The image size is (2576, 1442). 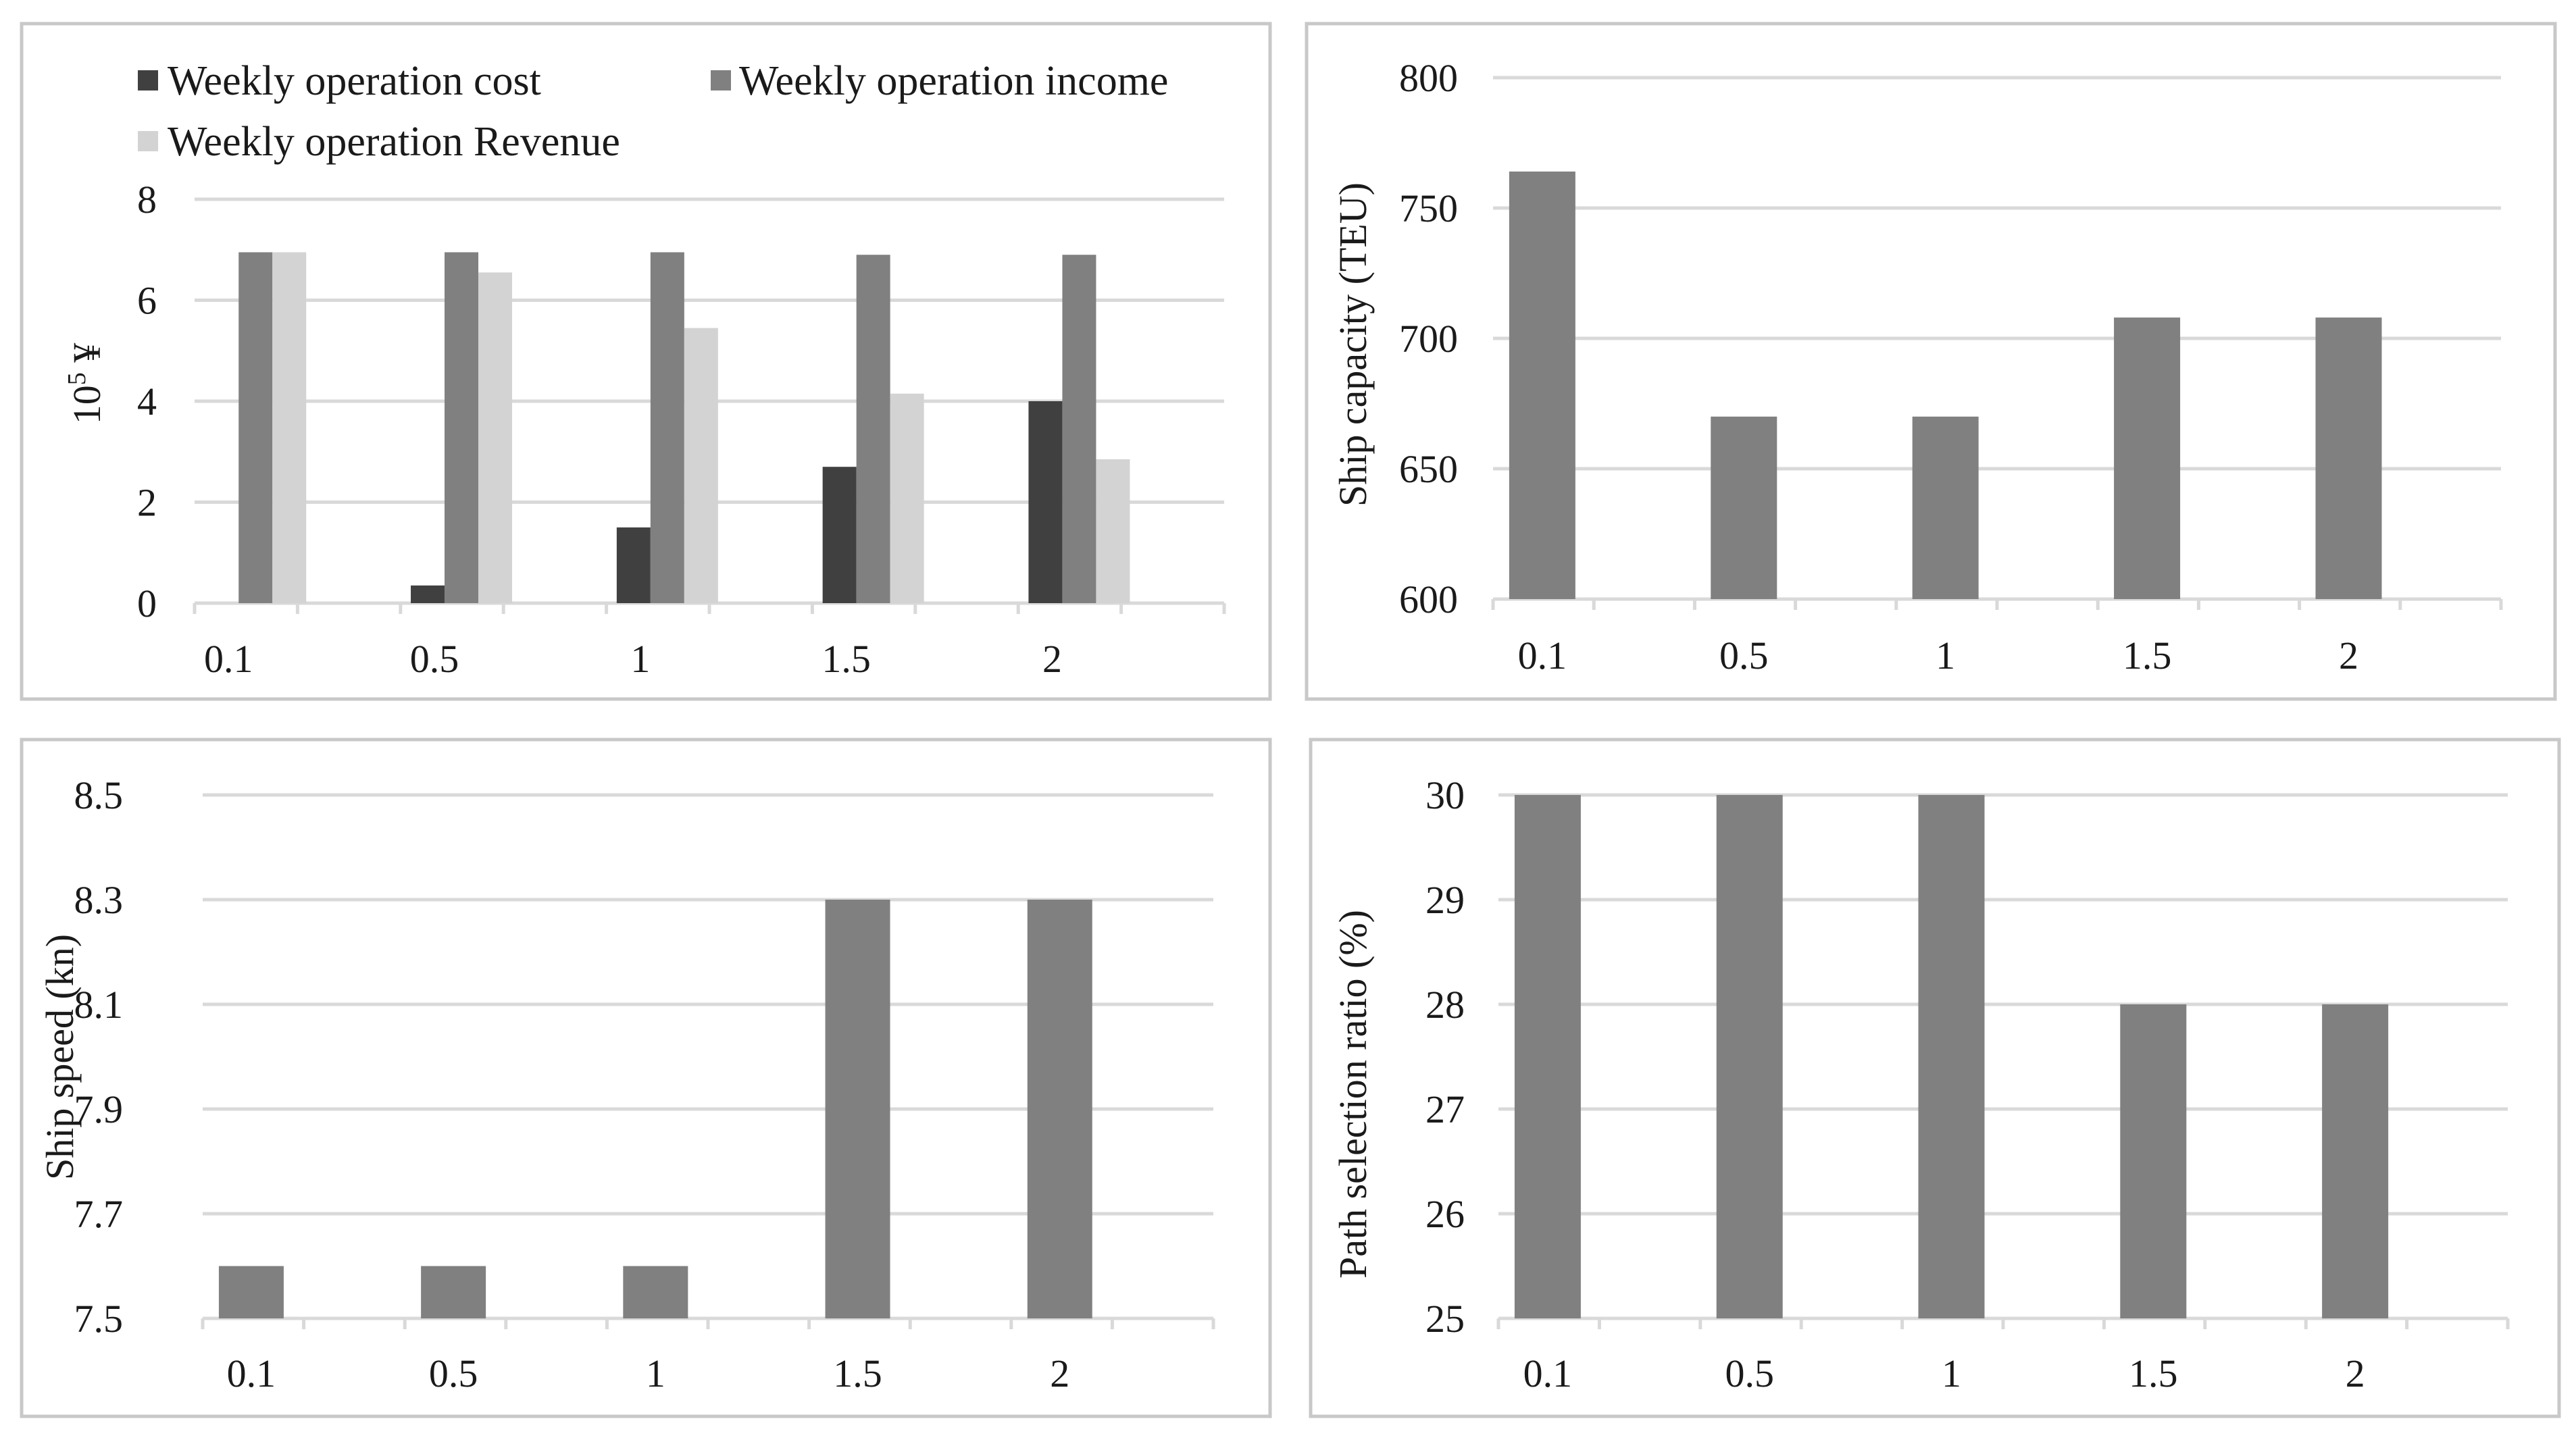 What do you see at coordinates (1445, 1109) in the screenshot?
I see `y-tick-label: 27` at bounding box center [1445, 1109].